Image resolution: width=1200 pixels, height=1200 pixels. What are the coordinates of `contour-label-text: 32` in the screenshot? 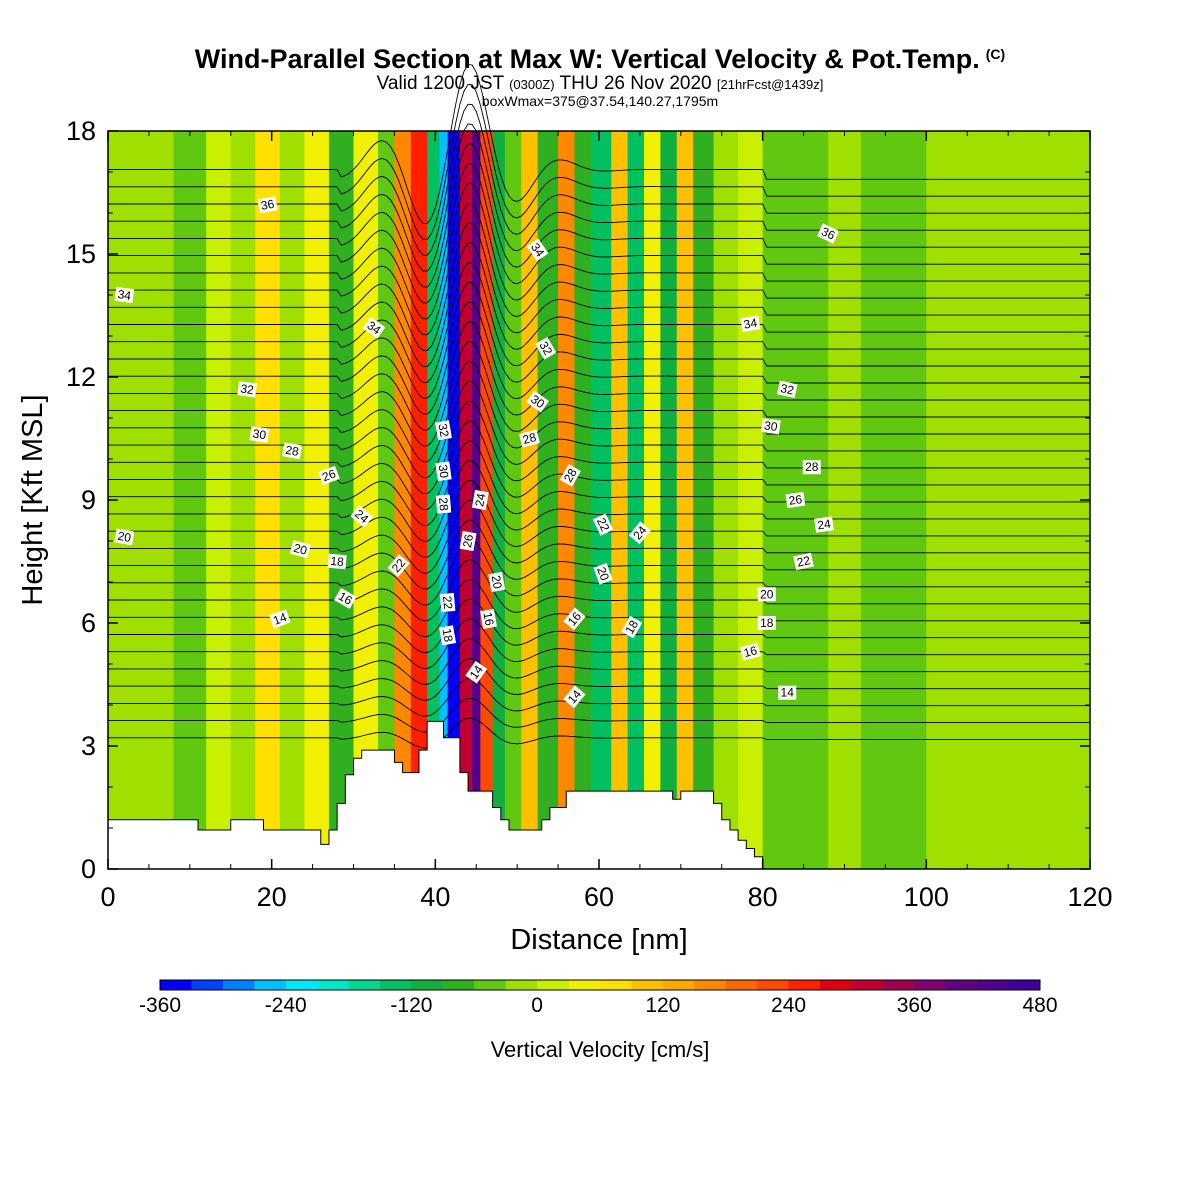 It's located at (545, 348).